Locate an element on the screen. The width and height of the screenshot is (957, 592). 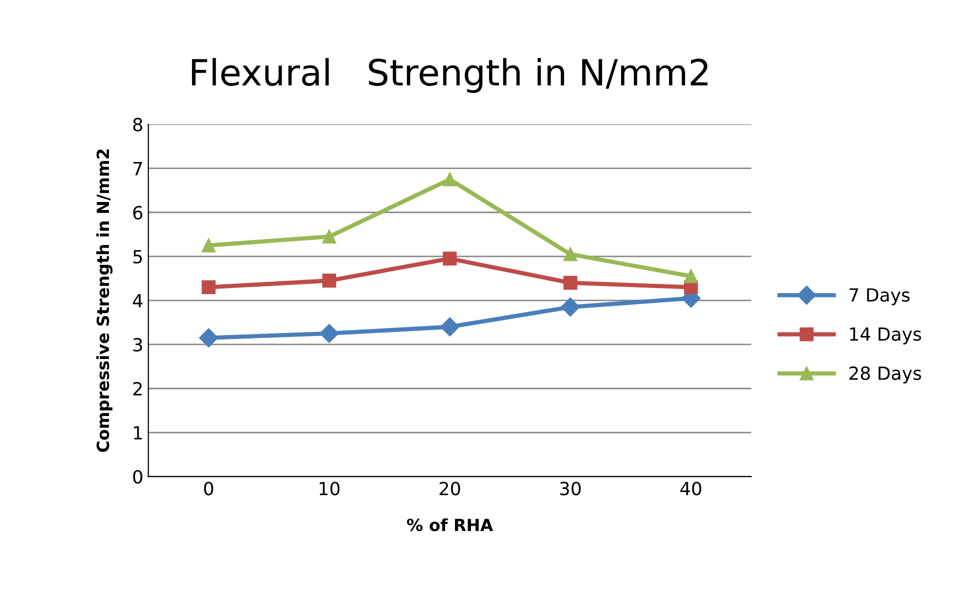
x-tick-label: 30 is located at coordinates (570, 489).